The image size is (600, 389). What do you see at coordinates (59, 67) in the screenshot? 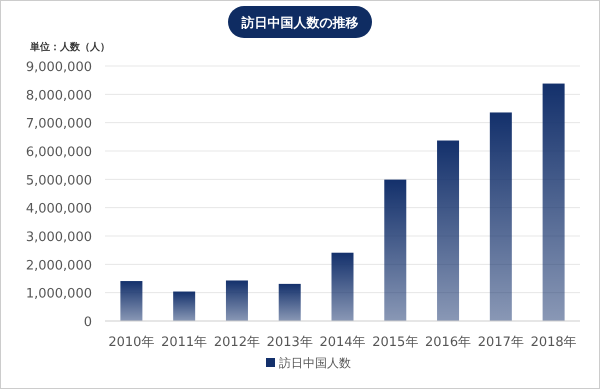
I see `y-tick-label: 9,000,000` at bounding box center [59, 67].